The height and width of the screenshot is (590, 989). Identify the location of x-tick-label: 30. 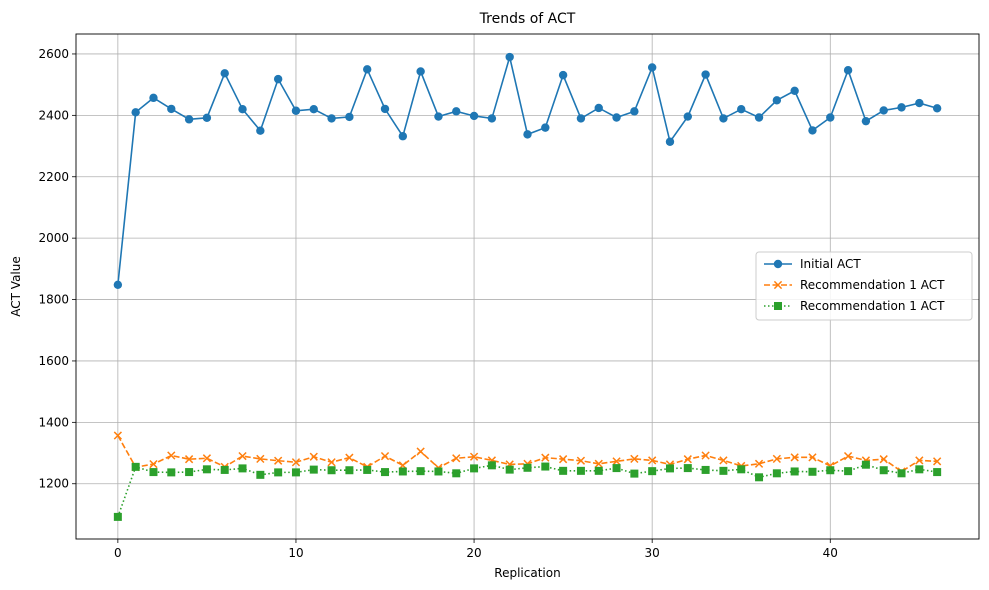
(652, 553).